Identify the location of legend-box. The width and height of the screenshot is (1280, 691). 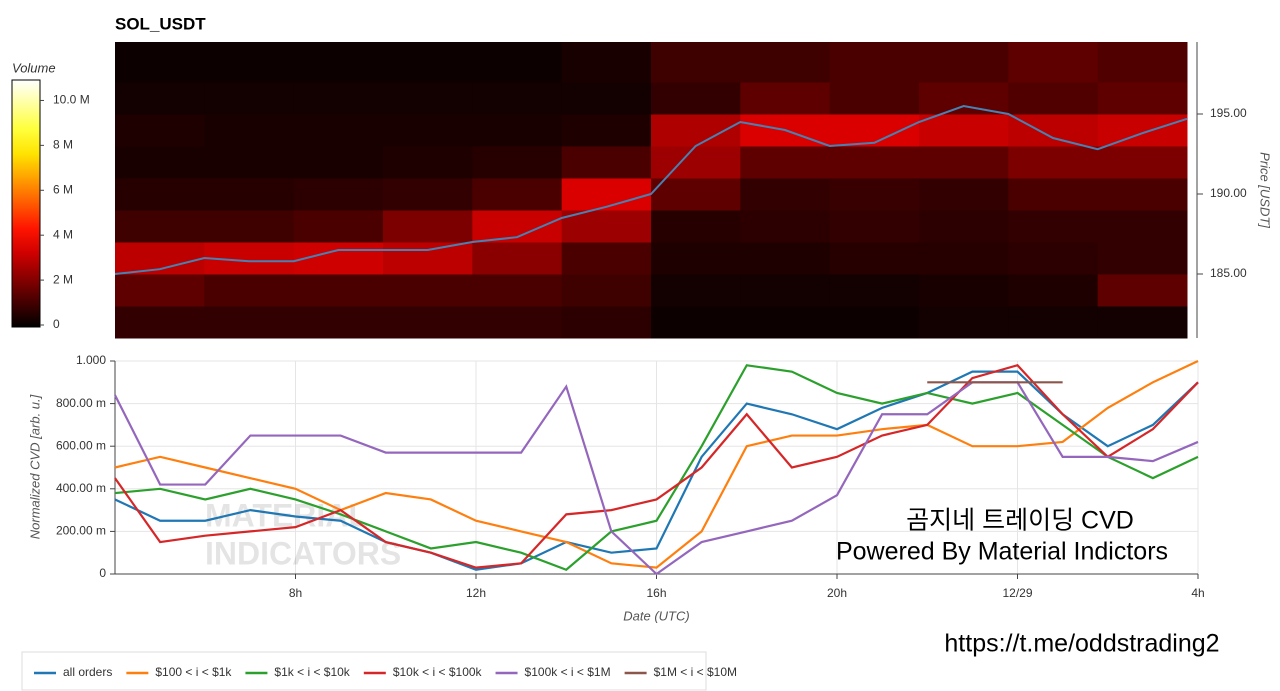
(364, 671).